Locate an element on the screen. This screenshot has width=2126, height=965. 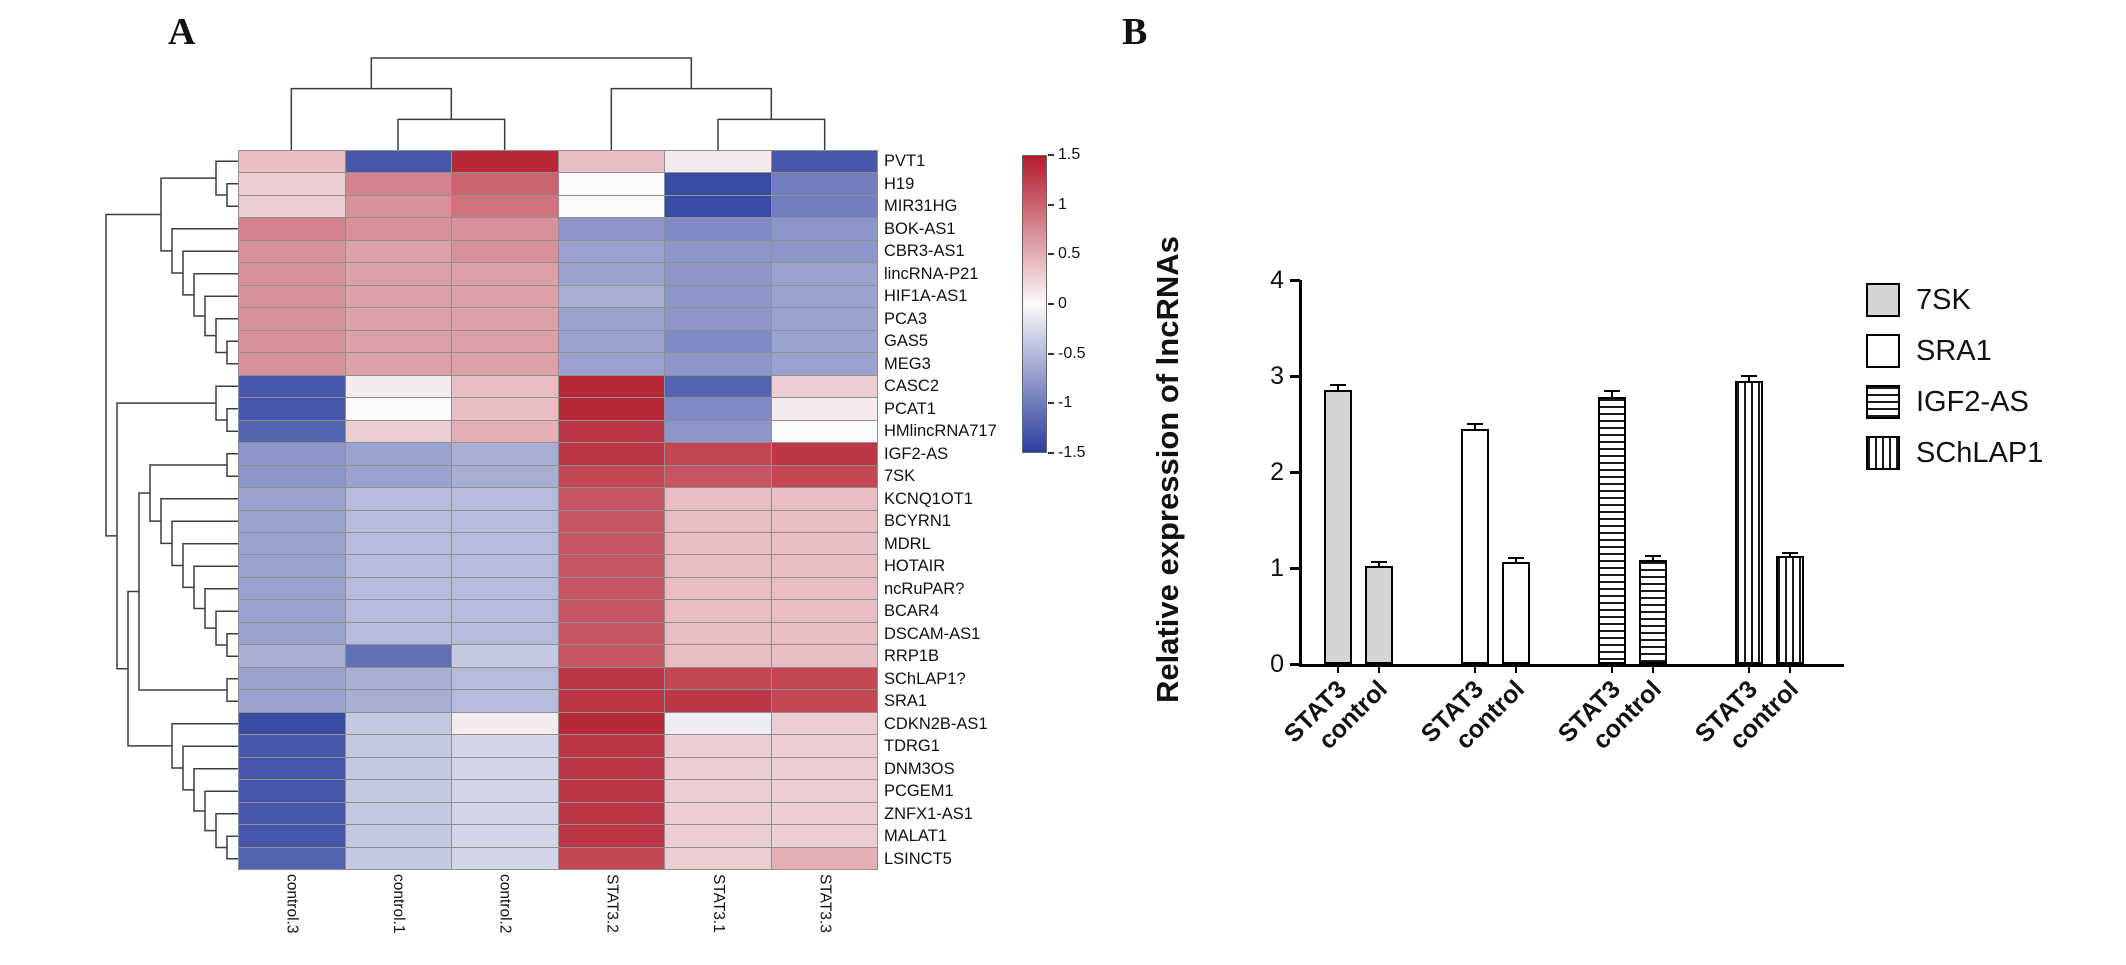
row-dendrogram is located at coordinates (171, 510).